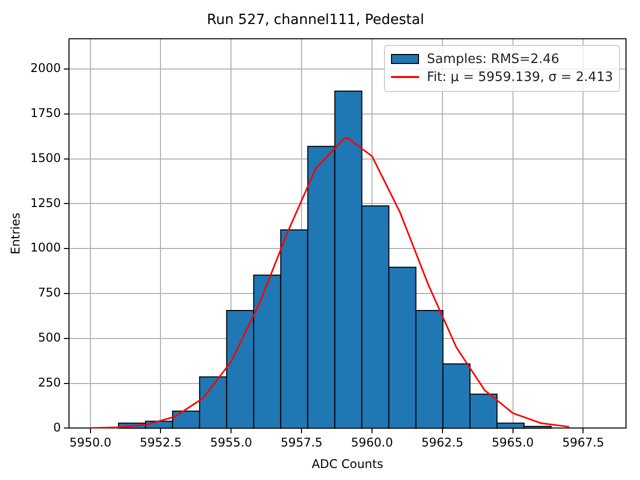 The width and height of the screenshot is (640, 480). Describe the element at coordinates (315, 20) in the screenshot. I see `chart-title: Run 527, channel111, Pedestal` at that location.